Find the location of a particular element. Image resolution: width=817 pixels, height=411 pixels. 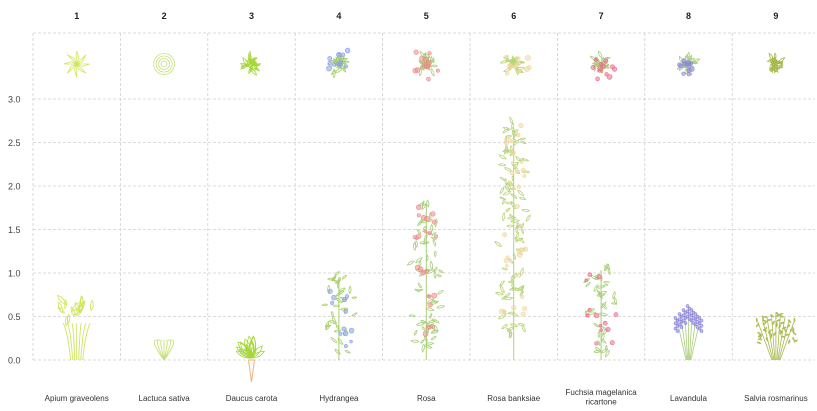

plant-name-label: Lavandula is located at coordinates (688, 398).